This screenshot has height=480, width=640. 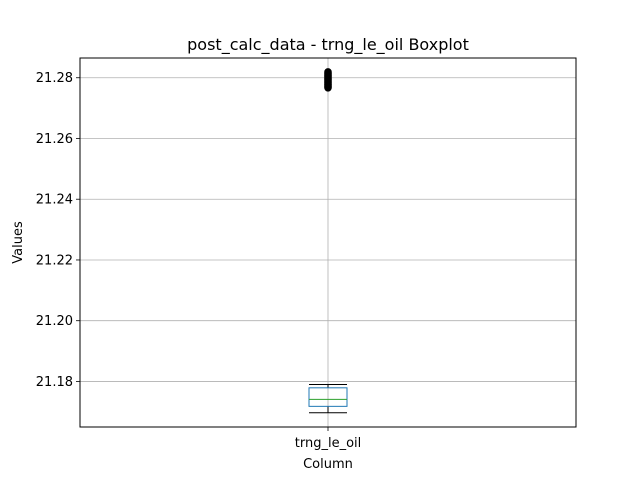 What do you see at coordinates (54, 78) in the screenshot?
I see `y-tick-label: 21.28` at bounding box center [54, 78].